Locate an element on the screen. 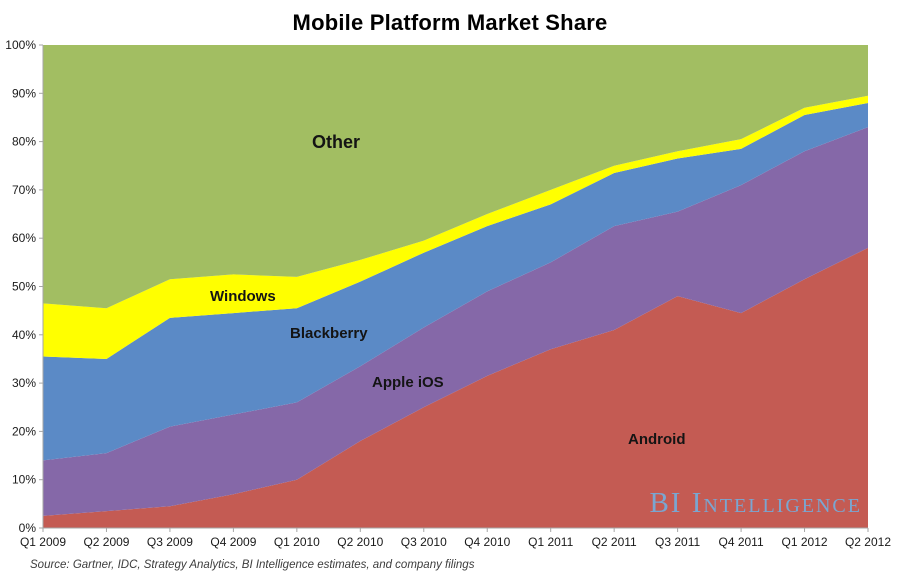  y-tick-label: 30% is located at coordinates (24, 383).